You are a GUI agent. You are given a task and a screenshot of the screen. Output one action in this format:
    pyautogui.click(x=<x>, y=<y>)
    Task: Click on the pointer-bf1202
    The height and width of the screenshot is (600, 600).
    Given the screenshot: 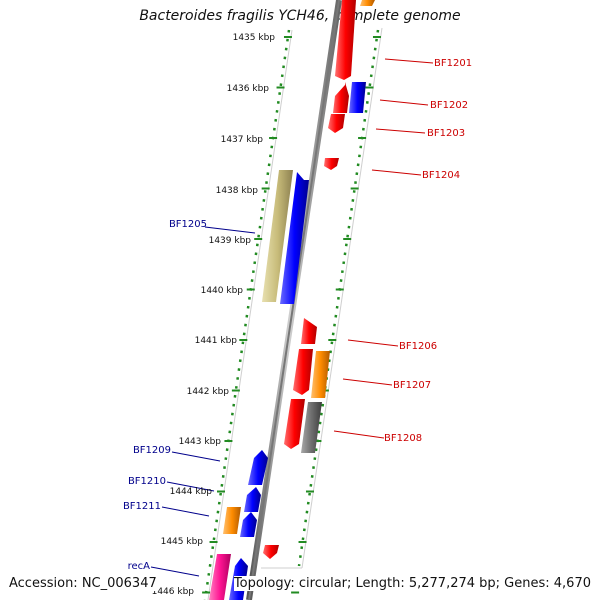 What is the action you would take?
    pyautogui.click(x=404, y=102)
    